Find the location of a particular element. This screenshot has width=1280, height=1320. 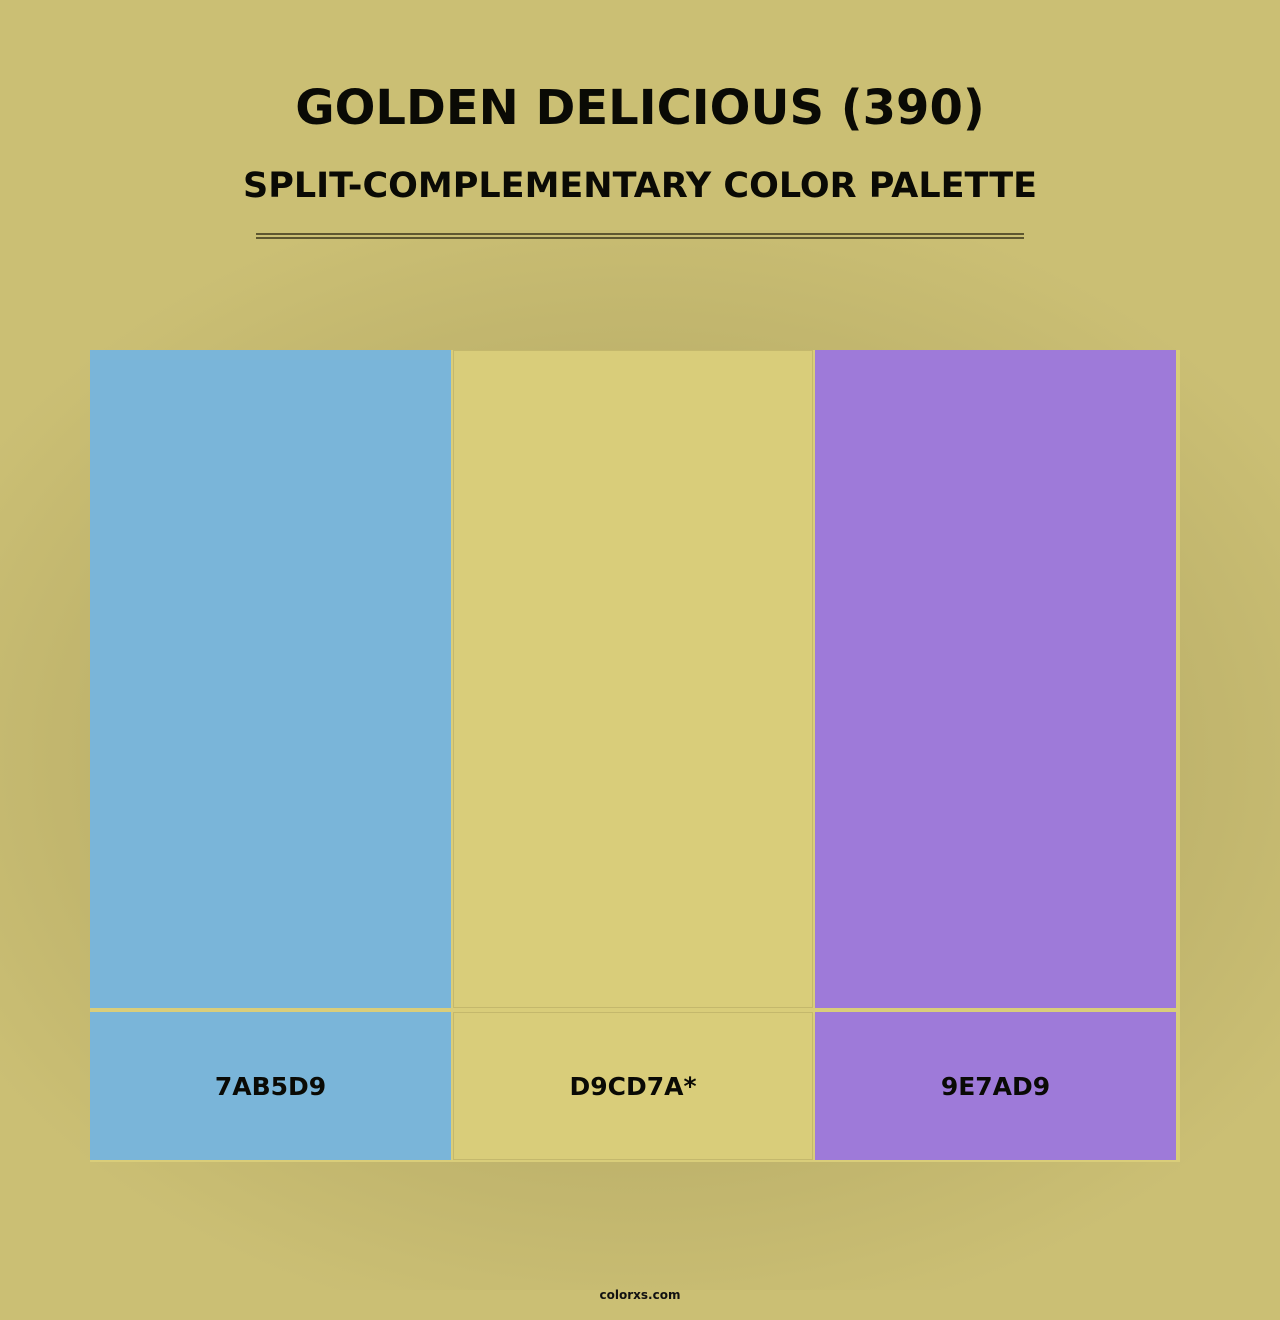

footer-brand: colorxs.com is located at coordinates (640, 1295).